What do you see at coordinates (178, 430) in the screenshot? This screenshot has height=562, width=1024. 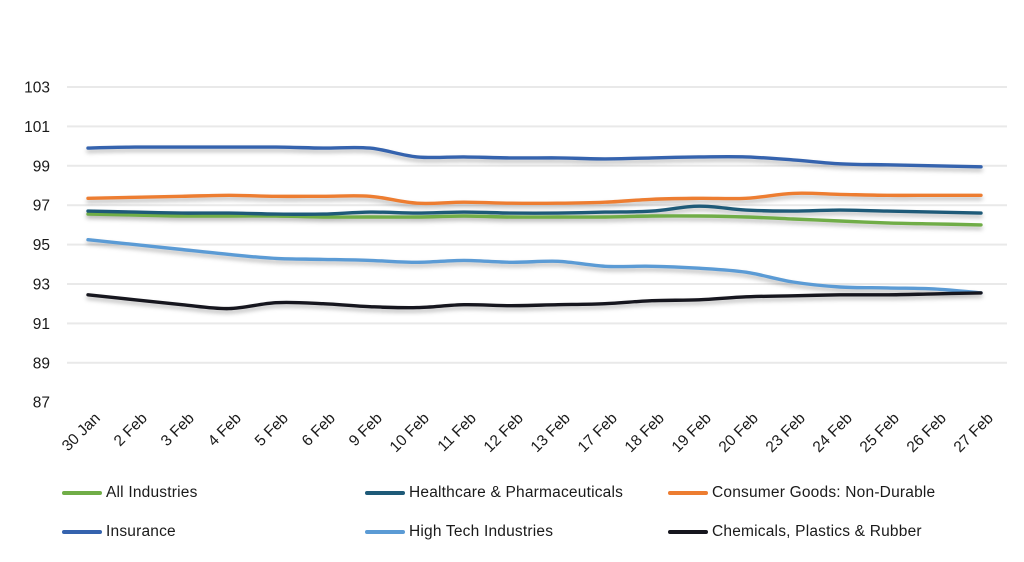 I see `x-tick-label: 3 Feb` at bounding box center [178, 430].